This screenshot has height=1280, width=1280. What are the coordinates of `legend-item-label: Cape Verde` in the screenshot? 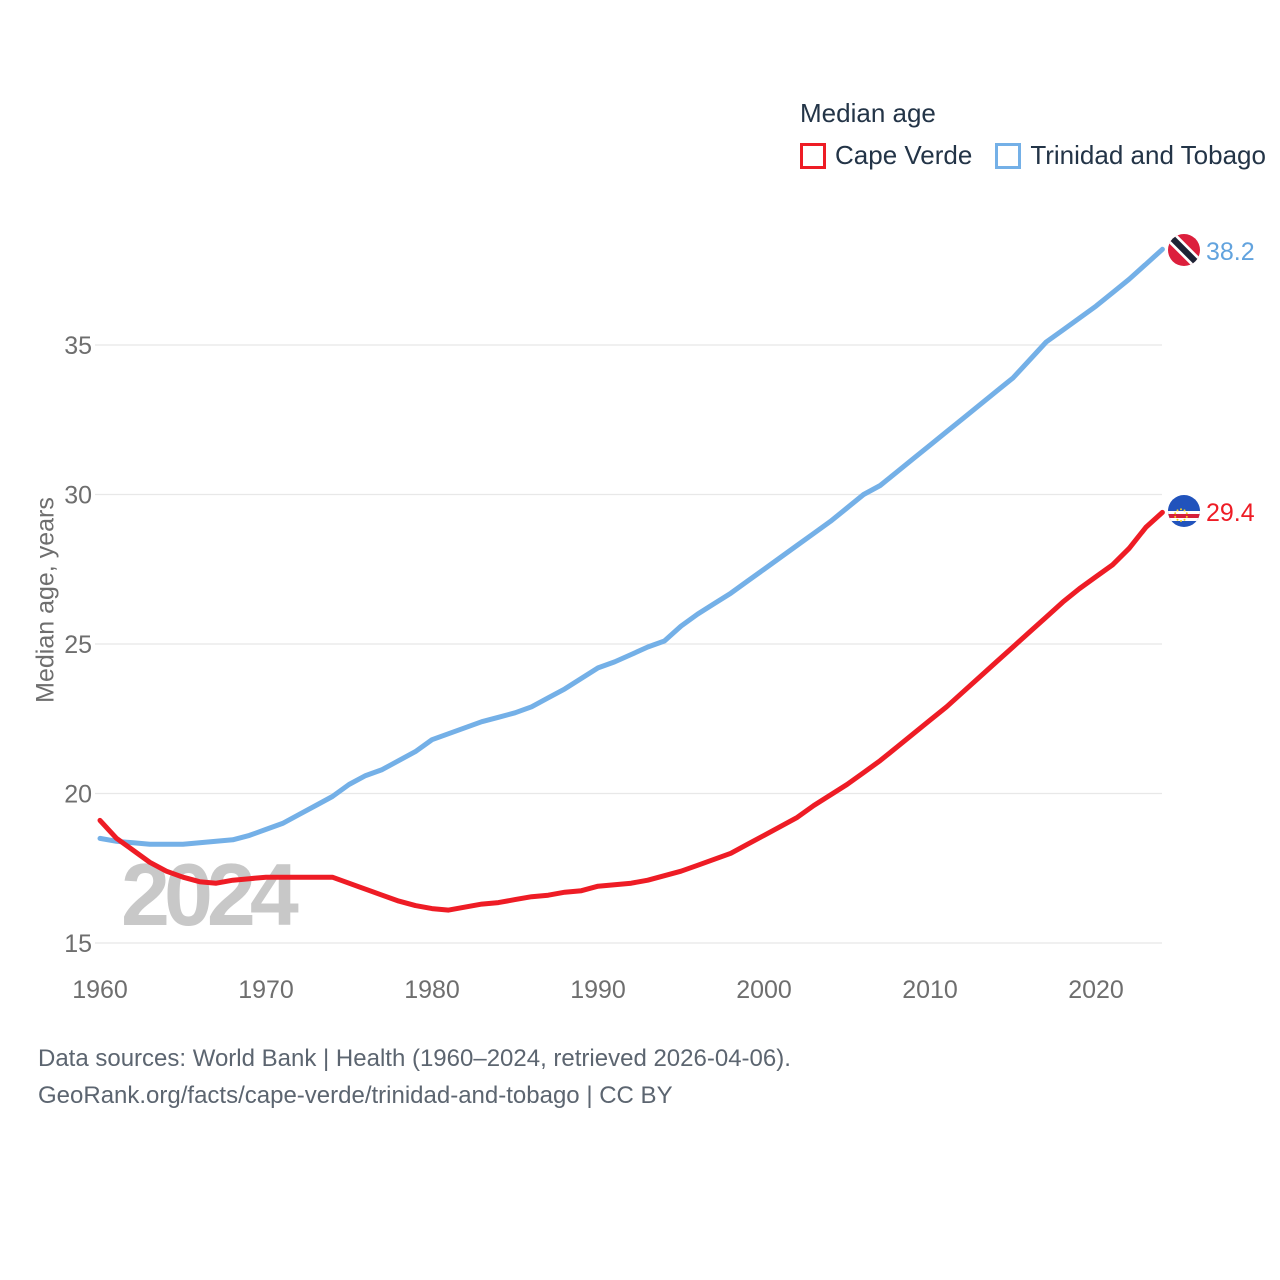 It's located at (904, 155).